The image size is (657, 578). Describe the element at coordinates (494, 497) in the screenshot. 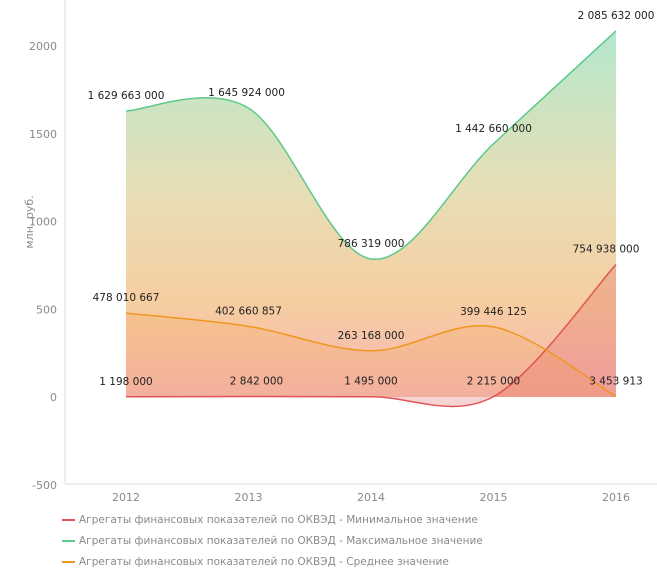

I see `x-tick-label: 2015` at that location.